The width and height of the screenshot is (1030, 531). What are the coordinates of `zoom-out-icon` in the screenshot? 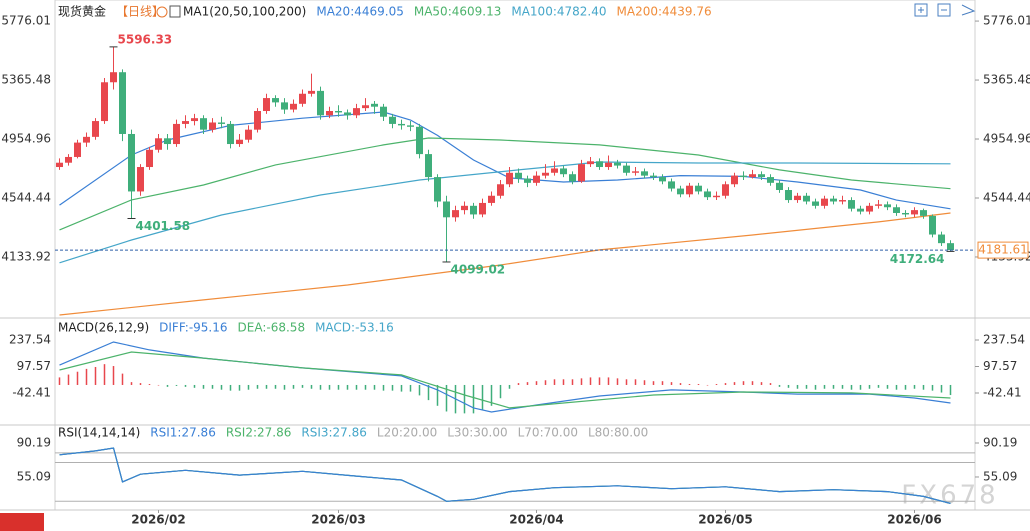 It's located at (944, 10).